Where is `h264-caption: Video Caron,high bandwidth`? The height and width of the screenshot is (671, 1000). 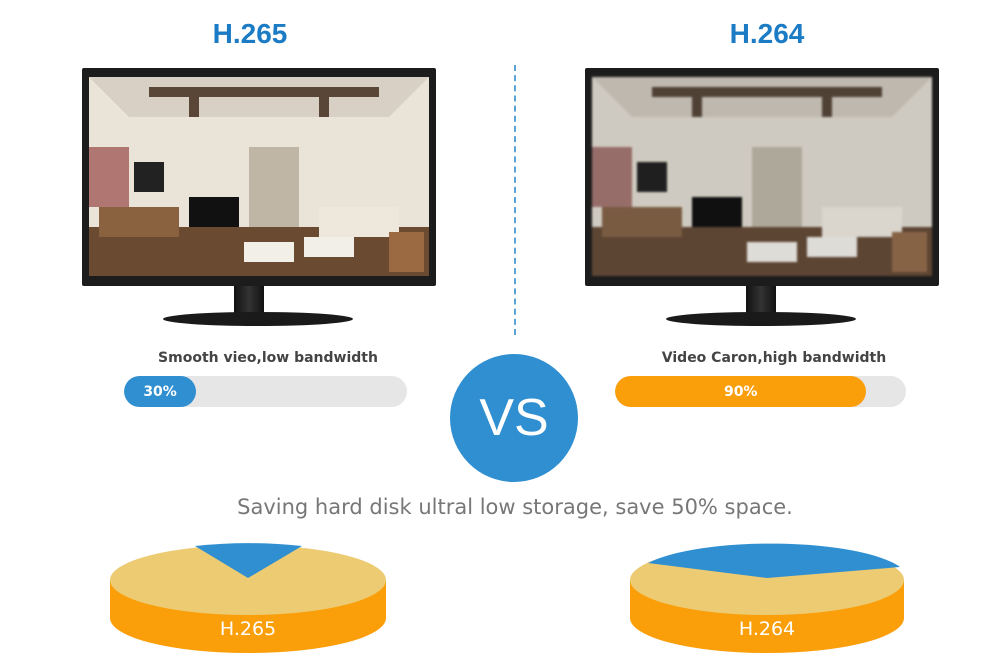
h264-caption: Video Caron,high bandwidth is located at coordinates (774, 358).